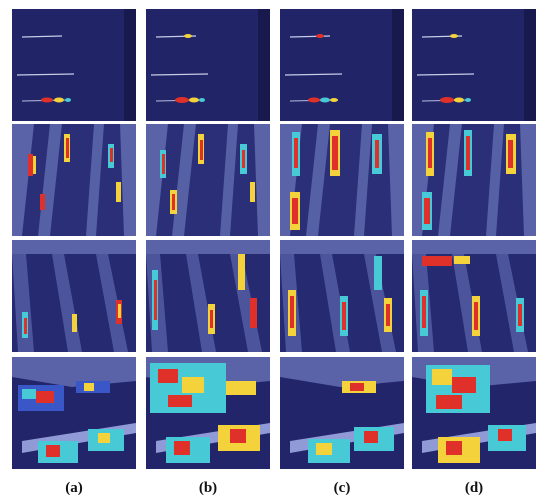 The image size is (550, 503). What do you see at coordinates (342, 296) in the screenshot?
I see `heatmap-r3-c` at bounding box center [342, 296].